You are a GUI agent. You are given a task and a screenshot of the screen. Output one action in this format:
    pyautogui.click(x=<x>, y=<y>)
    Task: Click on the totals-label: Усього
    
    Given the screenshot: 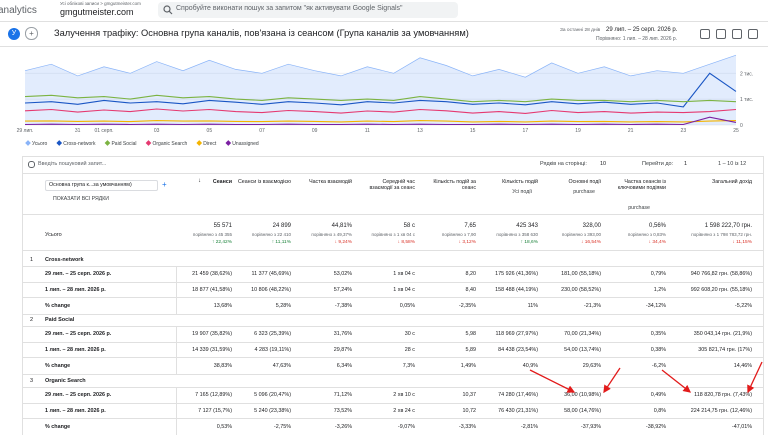 What is the action you would take?
    pyautogui.click(x=53, y=235)
    